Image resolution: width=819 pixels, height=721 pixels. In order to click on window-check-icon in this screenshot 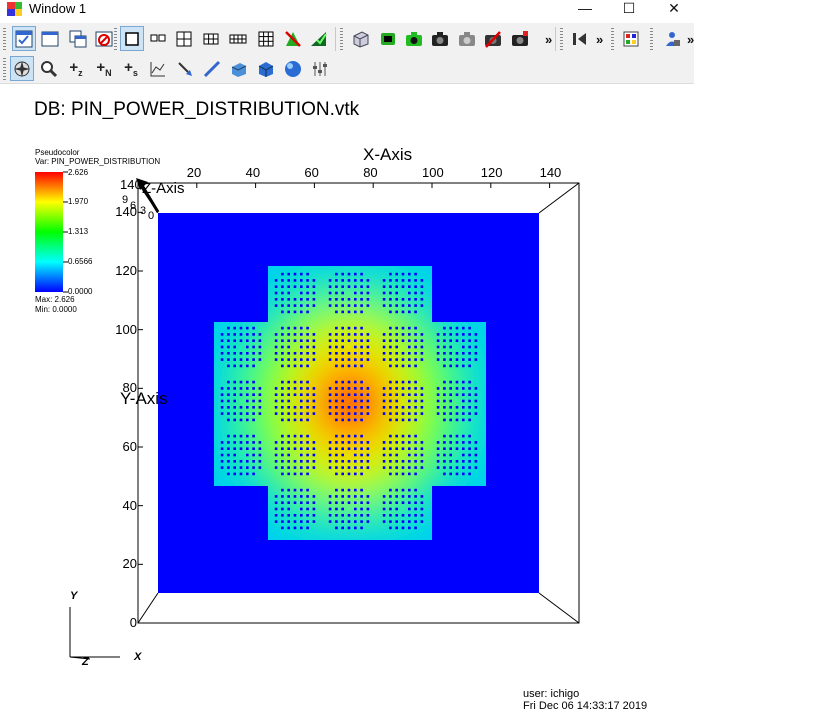, I will do `click(24, 39)`.